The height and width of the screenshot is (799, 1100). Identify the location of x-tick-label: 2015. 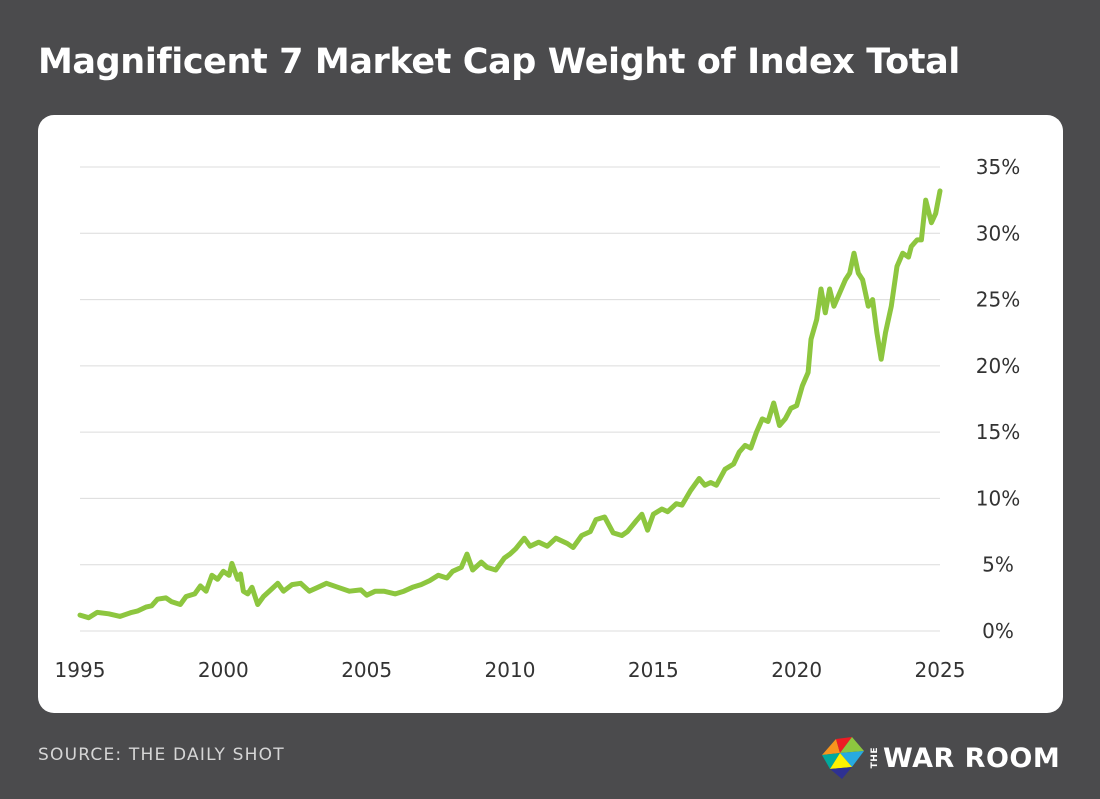
(653, 670).